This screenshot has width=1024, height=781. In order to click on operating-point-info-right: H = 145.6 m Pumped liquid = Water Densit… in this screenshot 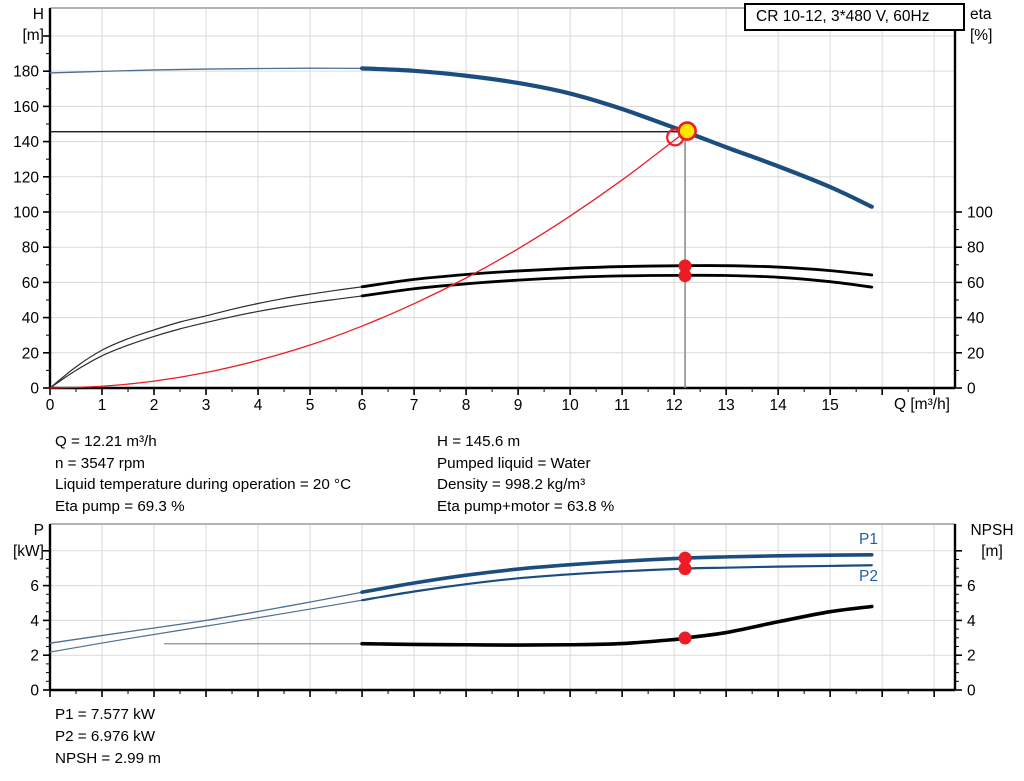, I will do `click(525, 474)`.